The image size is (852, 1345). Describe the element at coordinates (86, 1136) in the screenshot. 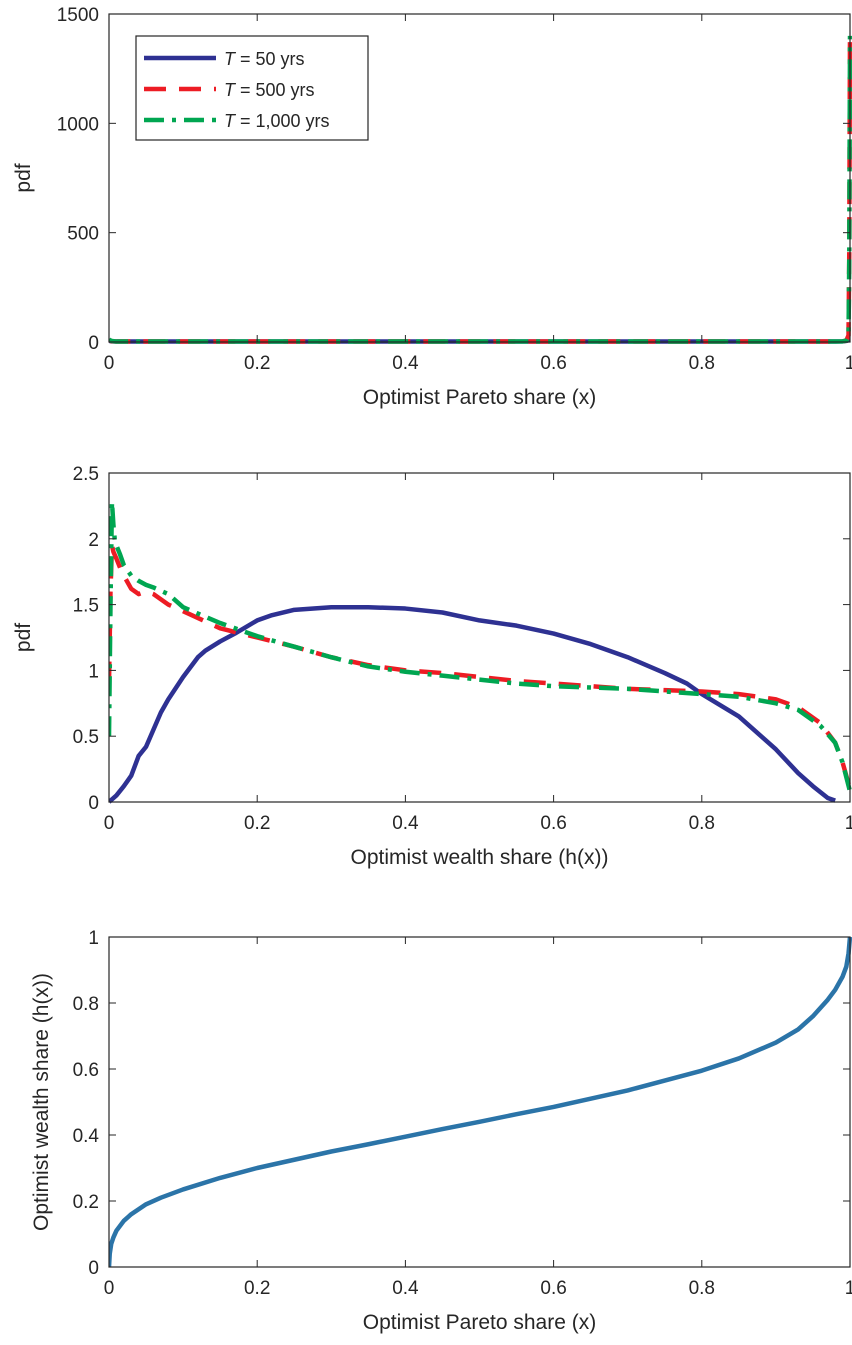

I see `y-tick-label: 0.4` at that location.